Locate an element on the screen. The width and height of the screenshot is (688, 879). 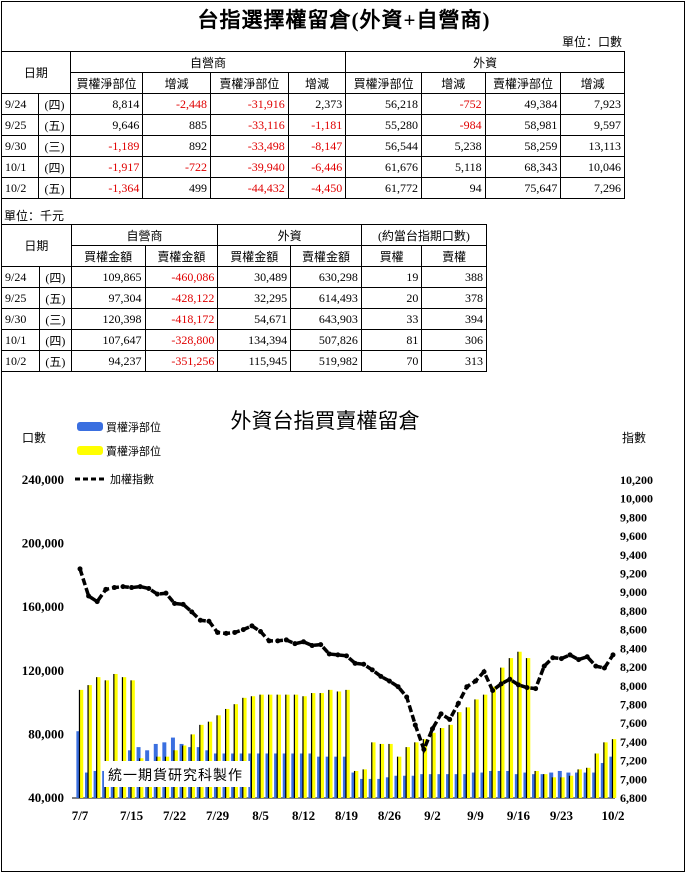
table-cell: -44,432 is located at coordinates (249, 188).